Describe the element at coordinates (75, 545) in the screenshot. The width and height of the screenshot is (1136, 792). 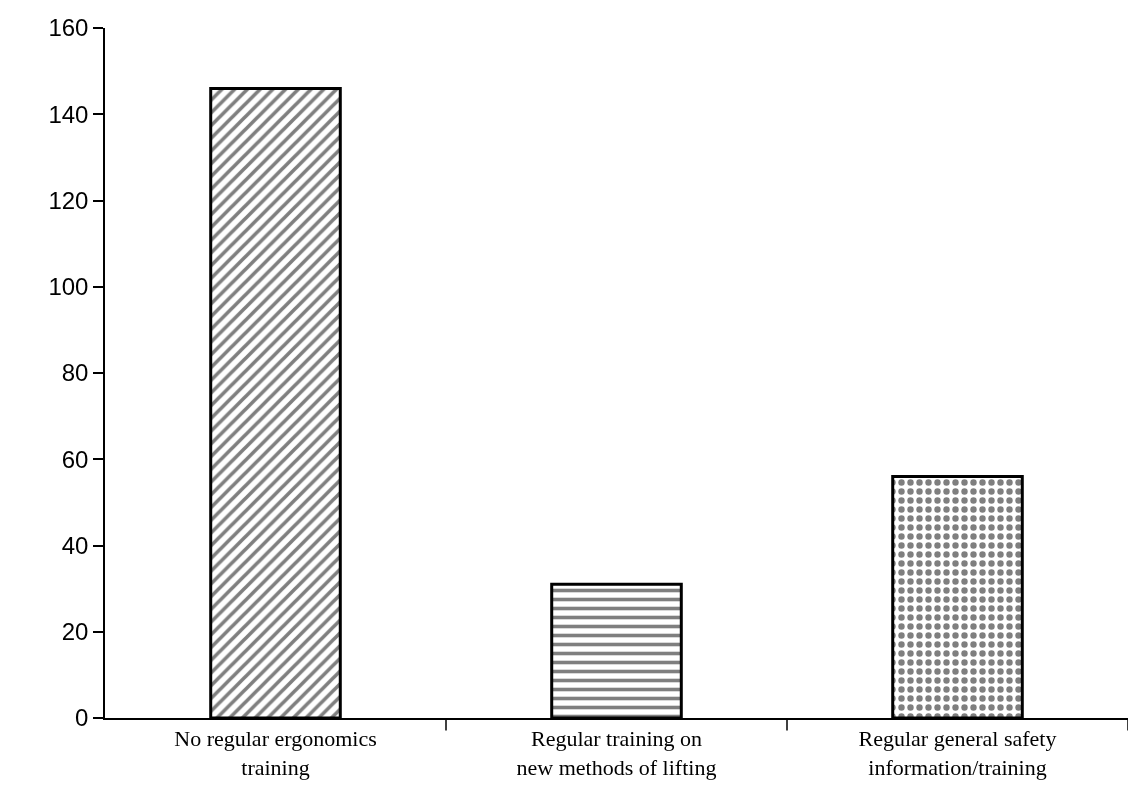
I see `y-tick-label: 40` at that location.